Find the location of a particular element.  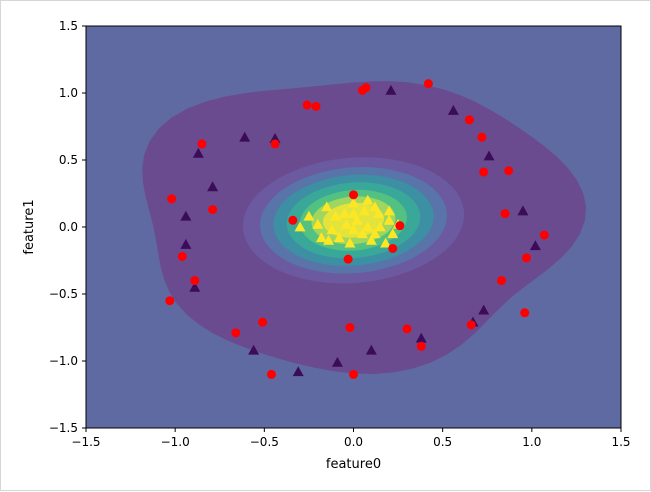

x-axis-label: feature0 is located at coordinates (353, 464).